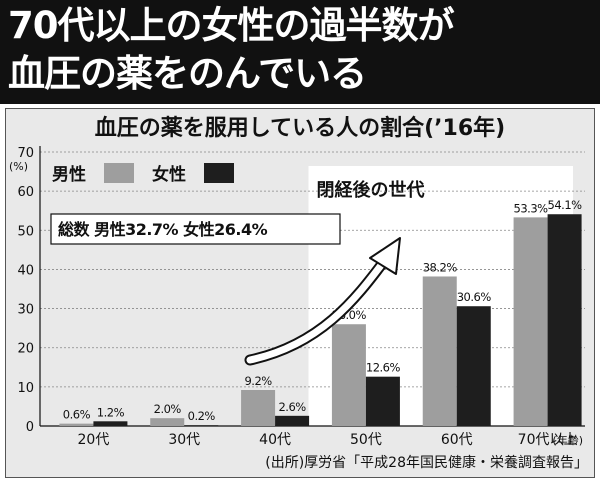 The image size is (600, 481). Describe the element at coordinates (119, 173) in the screenshot. I see `legend-swatch-male` at that location.